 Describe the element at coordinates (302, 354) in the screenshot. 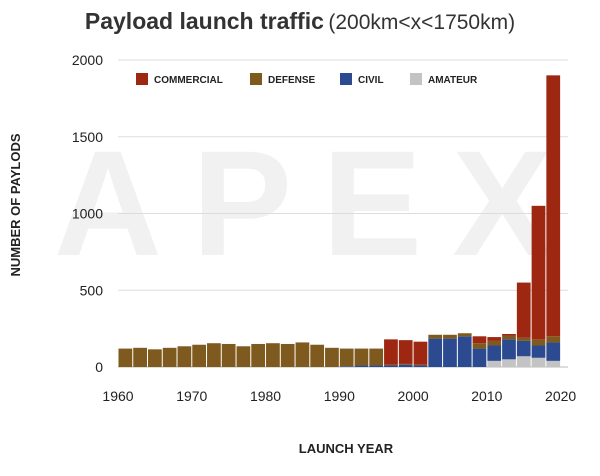

I see `bar-defense-1984` at that location.